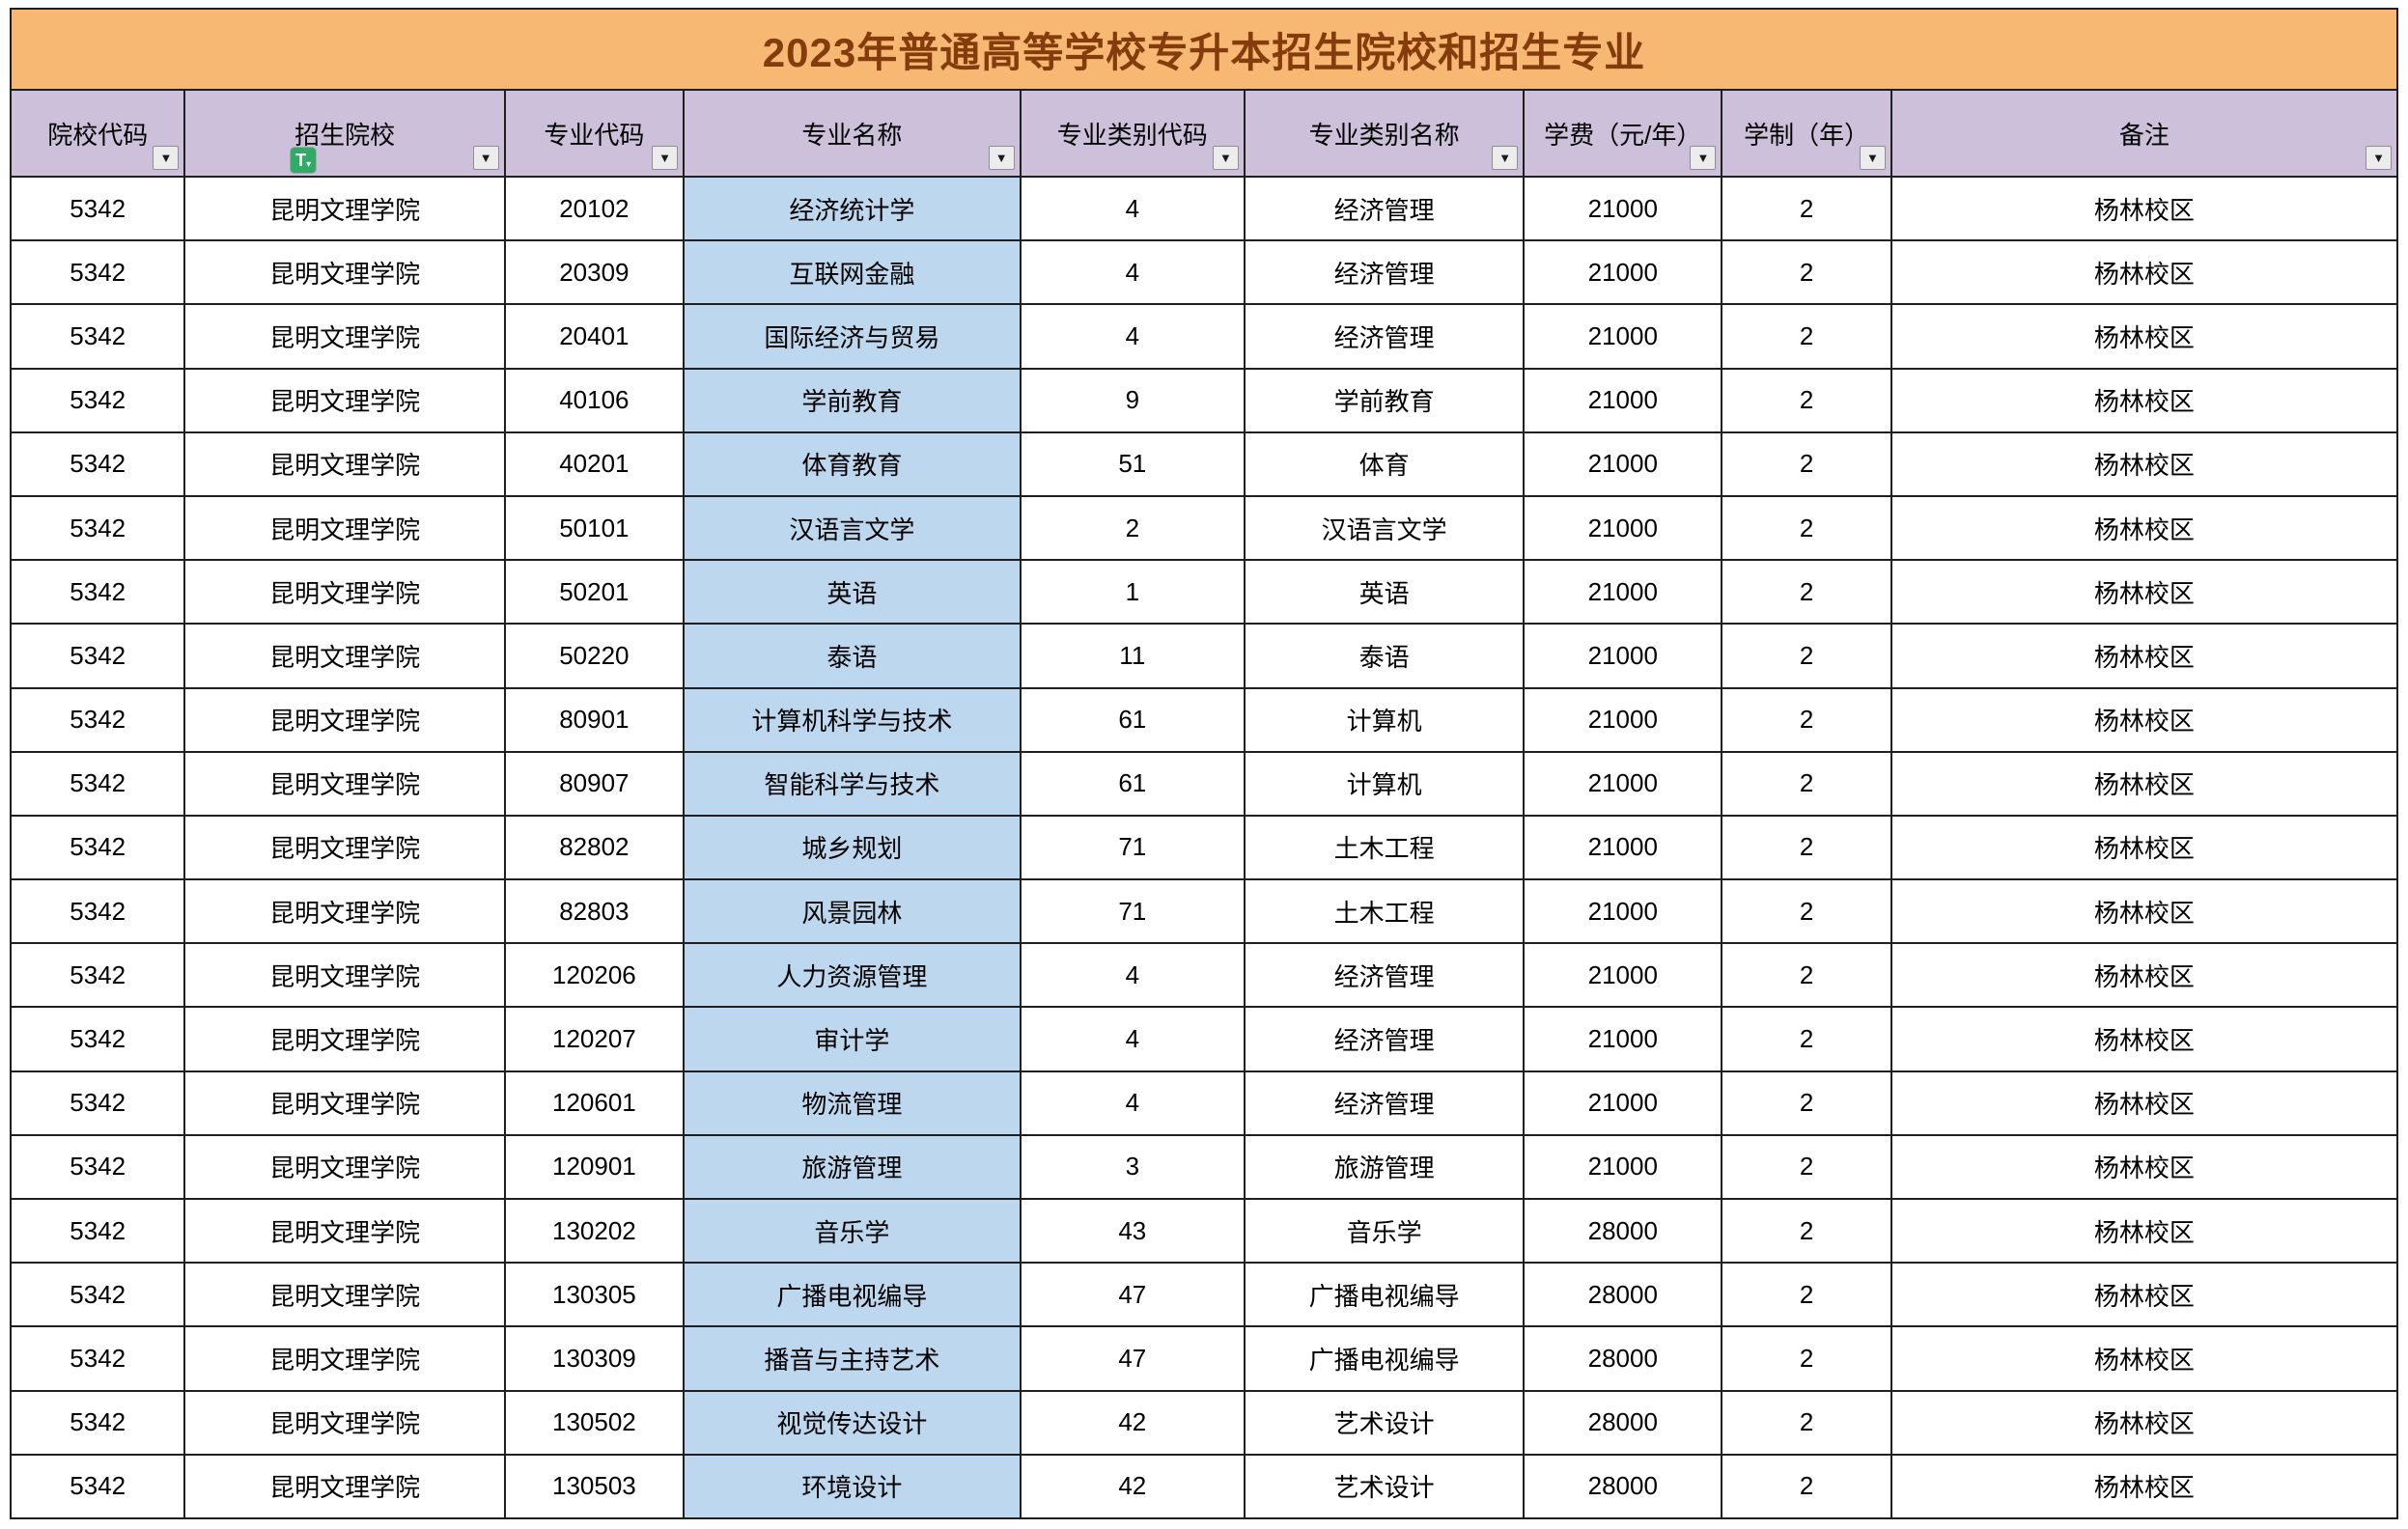 Image resolution: width=2408 pixels, height=1529 pixels. I want to click on cell-major_code: 120207, so click(595, 1039).